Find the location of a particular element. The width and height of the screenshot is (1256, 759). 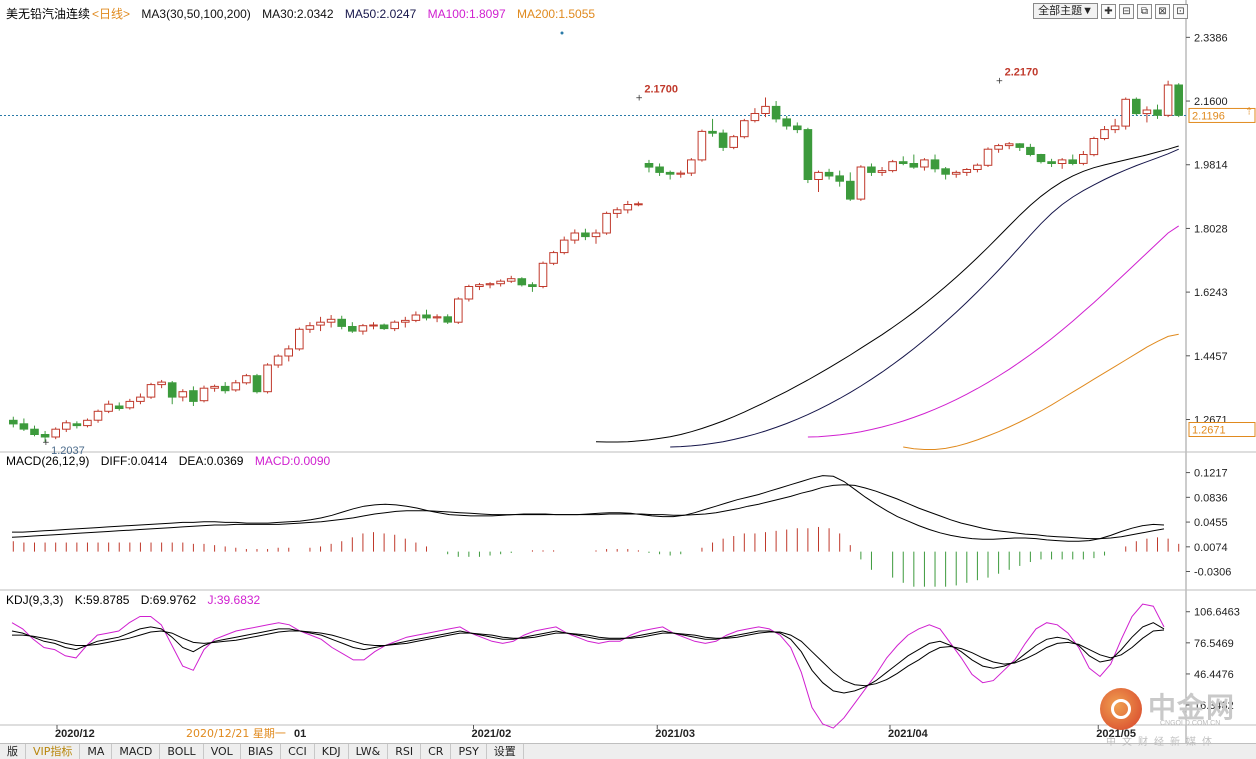

crosshair-value-label: 01 is located at coordinates (300, 734).